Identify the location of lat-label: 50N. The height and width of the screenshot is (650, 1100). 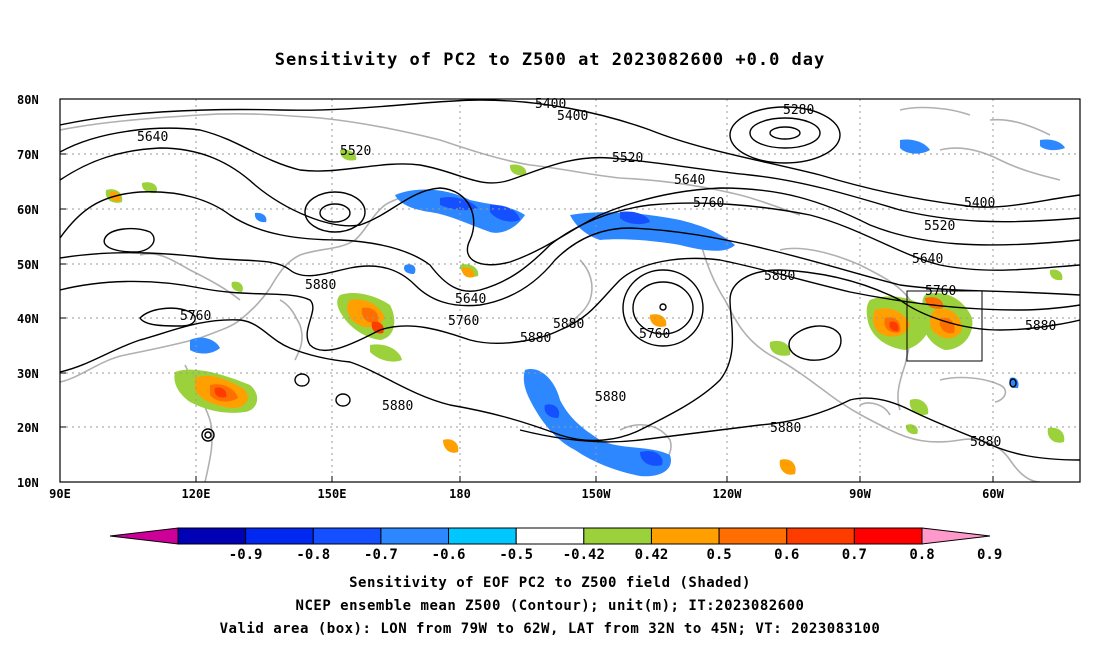
(28, 265).